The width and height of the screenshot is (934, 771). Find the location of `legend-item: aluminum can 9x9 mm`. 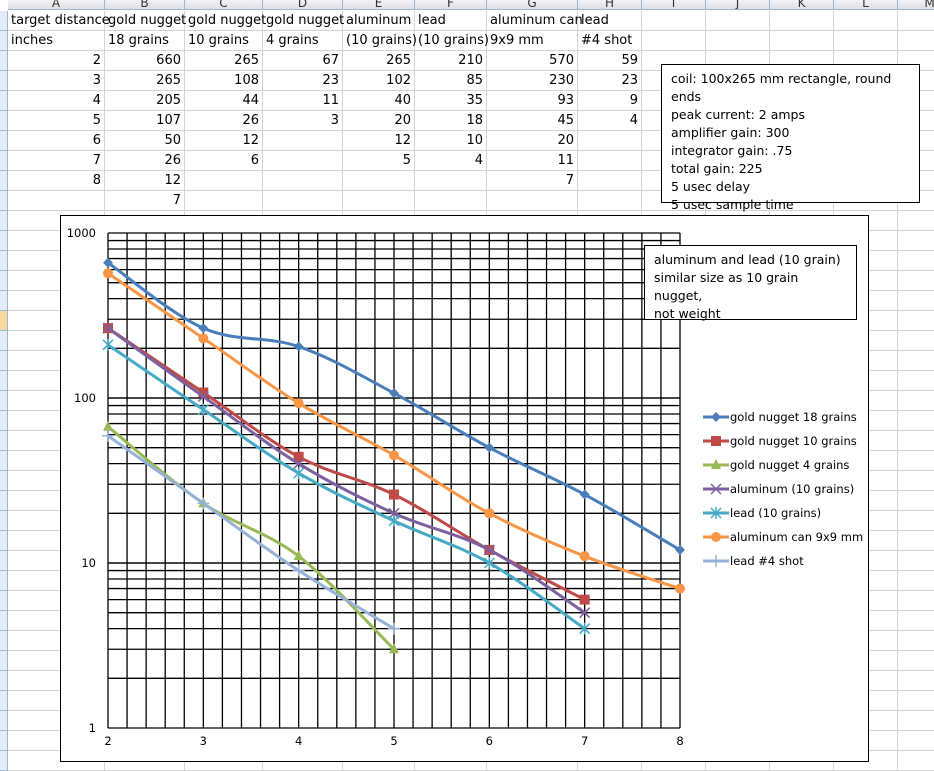

legend-item: aluminum can 9x9 mm is located at coordinates (783, 537).